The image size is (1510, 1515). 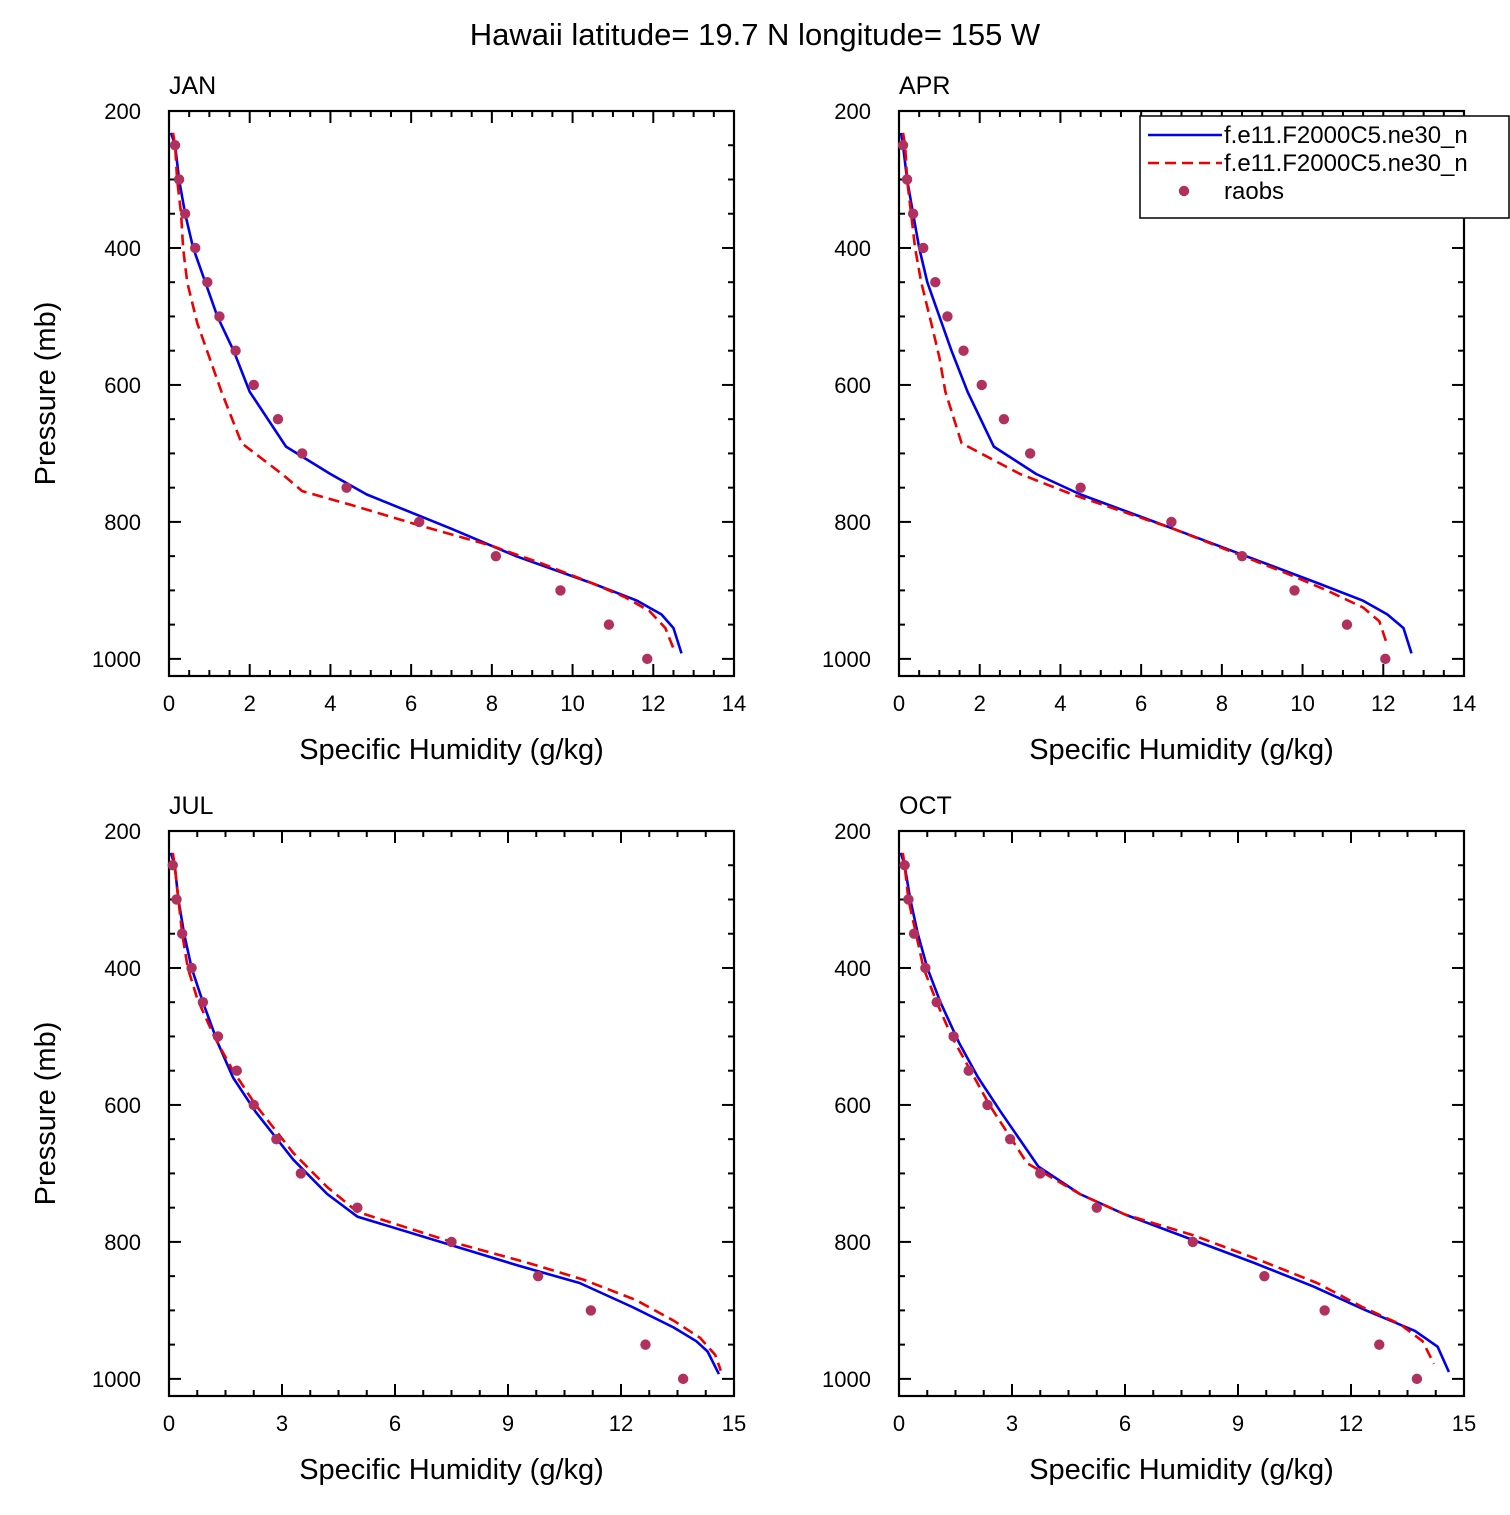 I want to click on y-axis-label: Pressure (mb), so click(x=46, y=1114).